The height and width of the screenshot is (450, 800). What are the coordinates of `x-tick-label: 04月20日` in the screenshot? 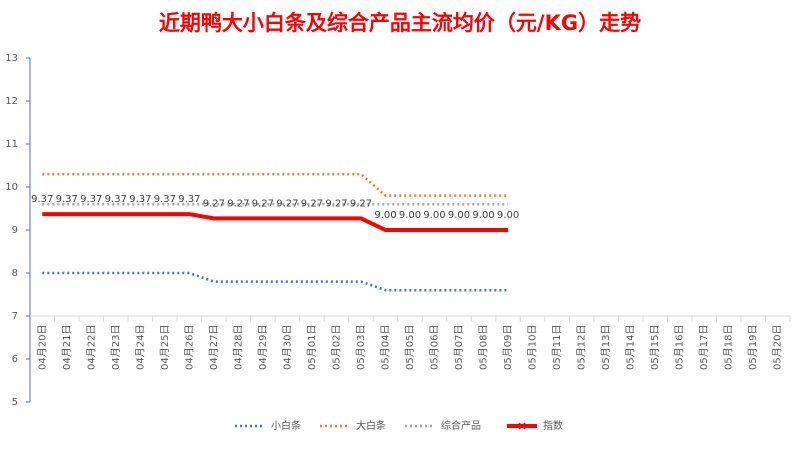 It's located at (42, 347).